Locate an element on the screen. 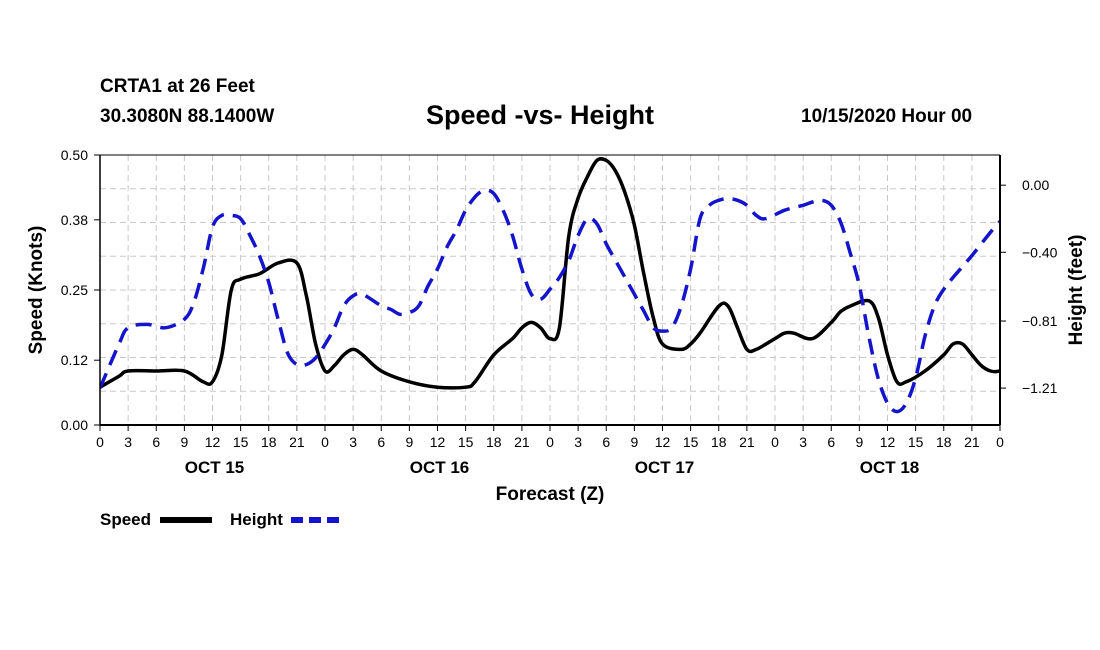 The height and width of the screenshot is (650, 1100). right-tick-label: −0.40 is located at coordinates (1040, 252).